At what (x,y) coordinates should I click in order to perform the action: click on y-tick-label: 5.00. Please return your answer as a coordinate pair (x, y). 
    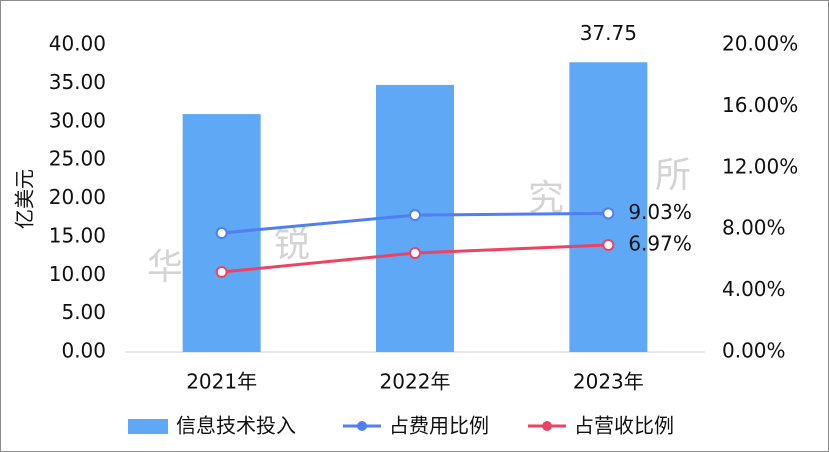
    Looking at the image, I should click on (83, 312).